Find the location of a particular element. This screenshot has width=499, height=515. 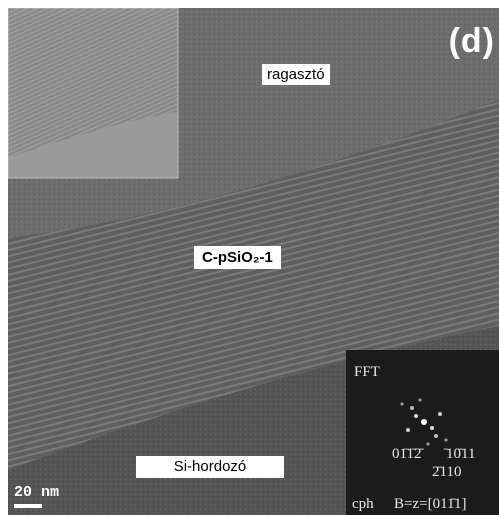

fft-pattern is located at coordinates (424, 422).